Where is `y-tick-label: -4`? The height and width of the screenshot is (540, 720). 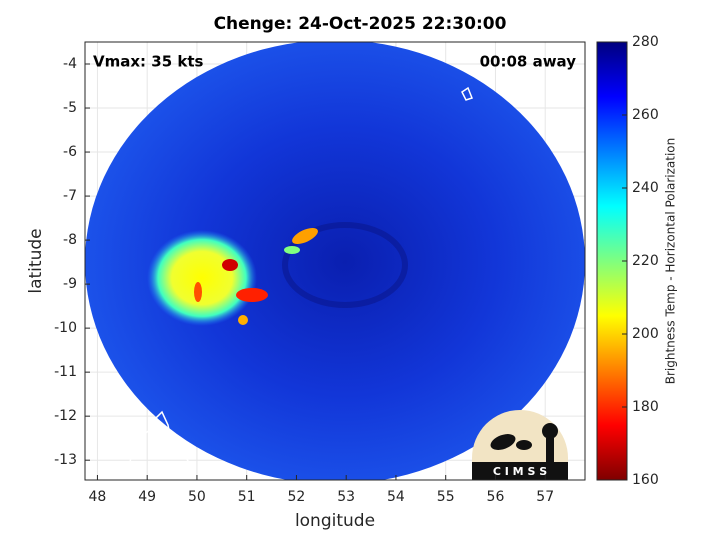
y-tick-label: -4 is located at coordinates (70, 64).